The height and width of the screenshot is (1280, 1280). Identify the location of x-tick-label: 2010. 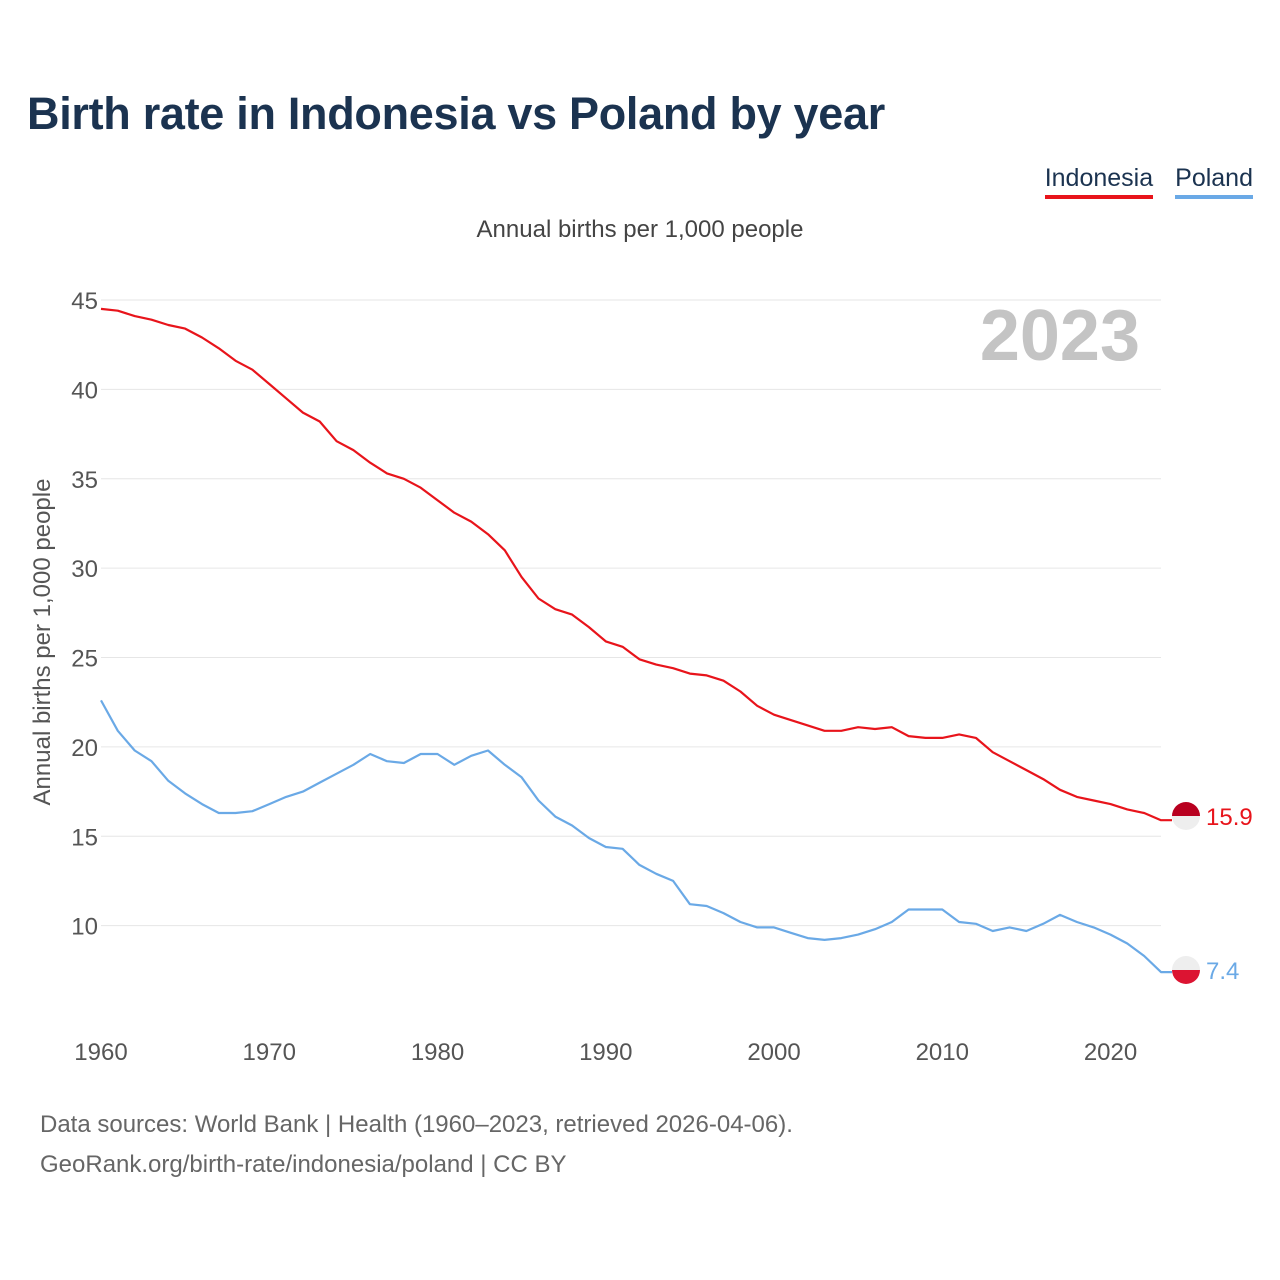
(942, 1052).